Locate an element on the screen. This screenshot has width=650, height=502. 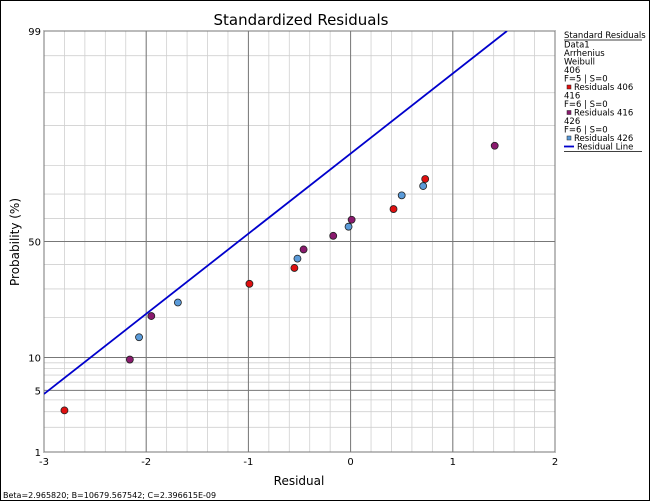
legend-header-line: Data1 is located at coordinates (577, 46).